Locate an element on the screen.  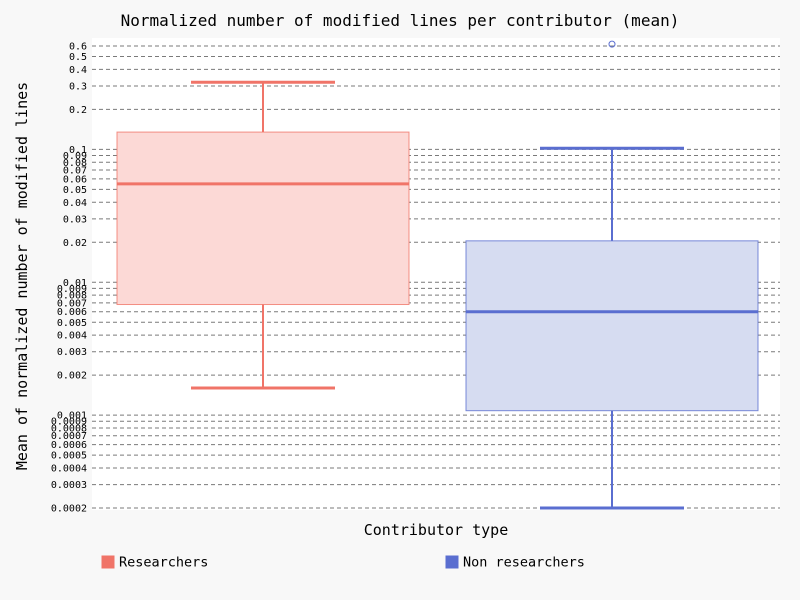
y-tick-label: 0.0009 is located at coordinates (69, 422).